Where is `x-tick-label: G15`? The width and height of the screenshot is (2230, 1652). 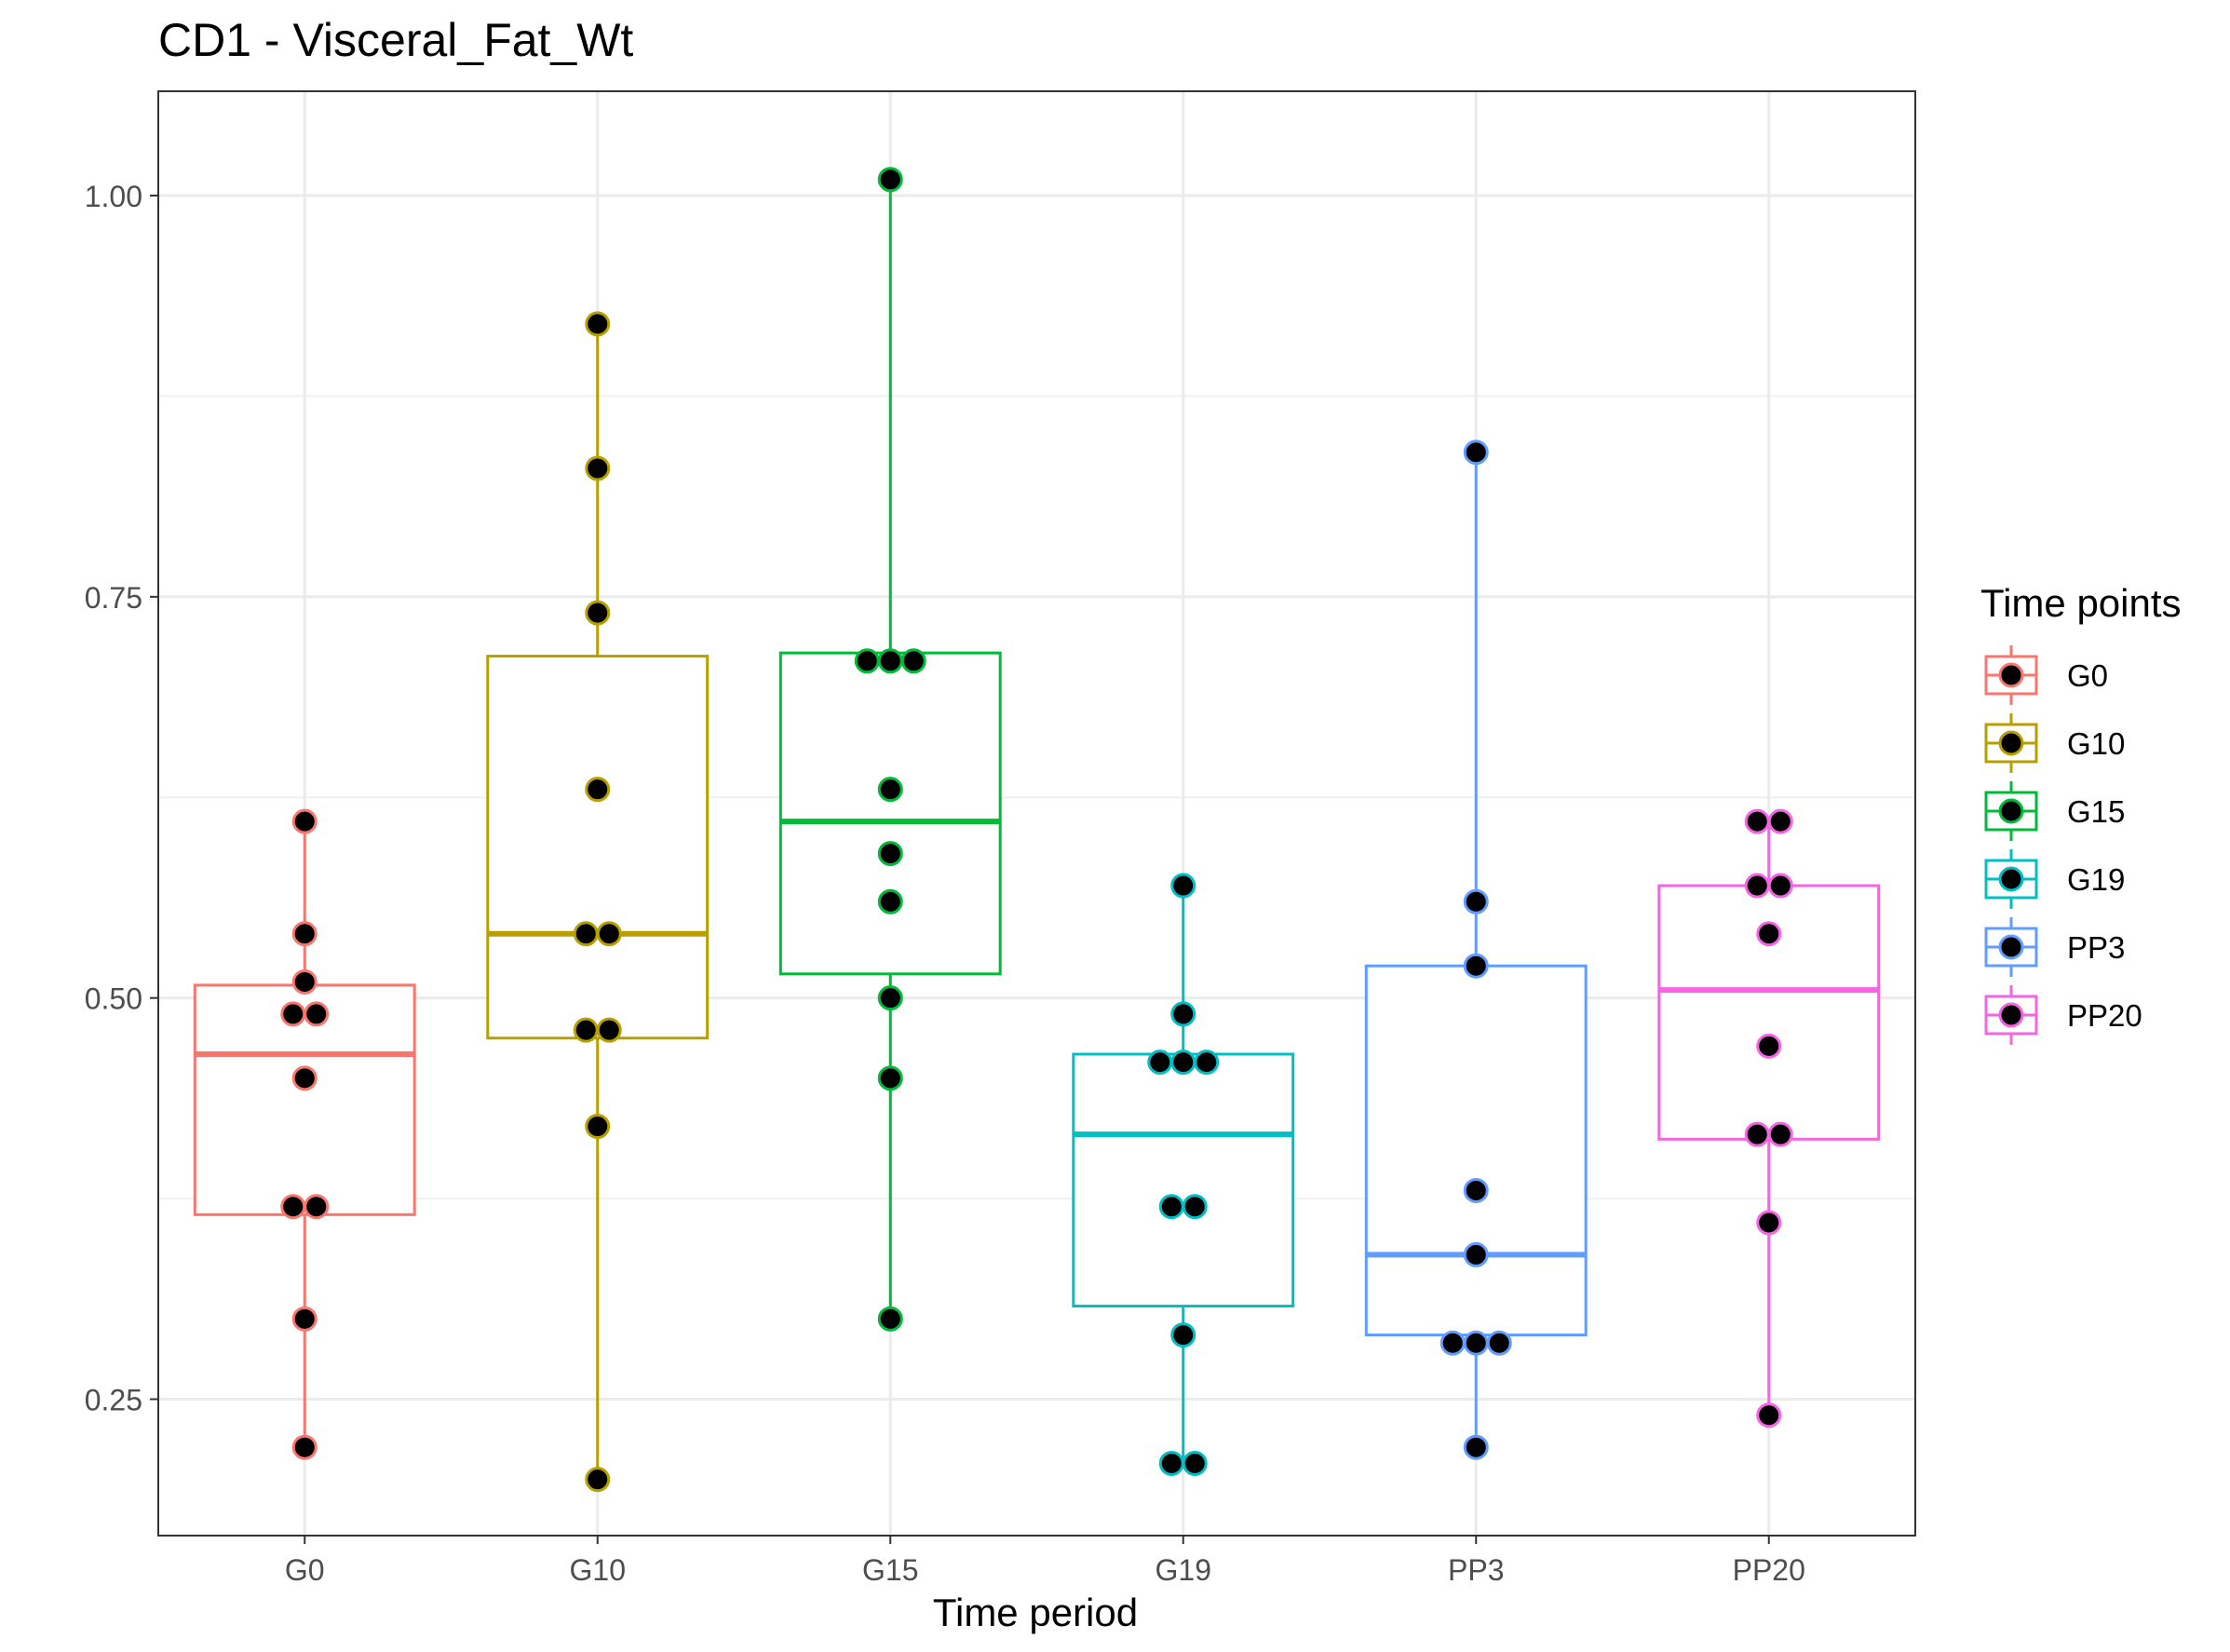
x-tick-label: G15 is located at coordinates (890, 1570).